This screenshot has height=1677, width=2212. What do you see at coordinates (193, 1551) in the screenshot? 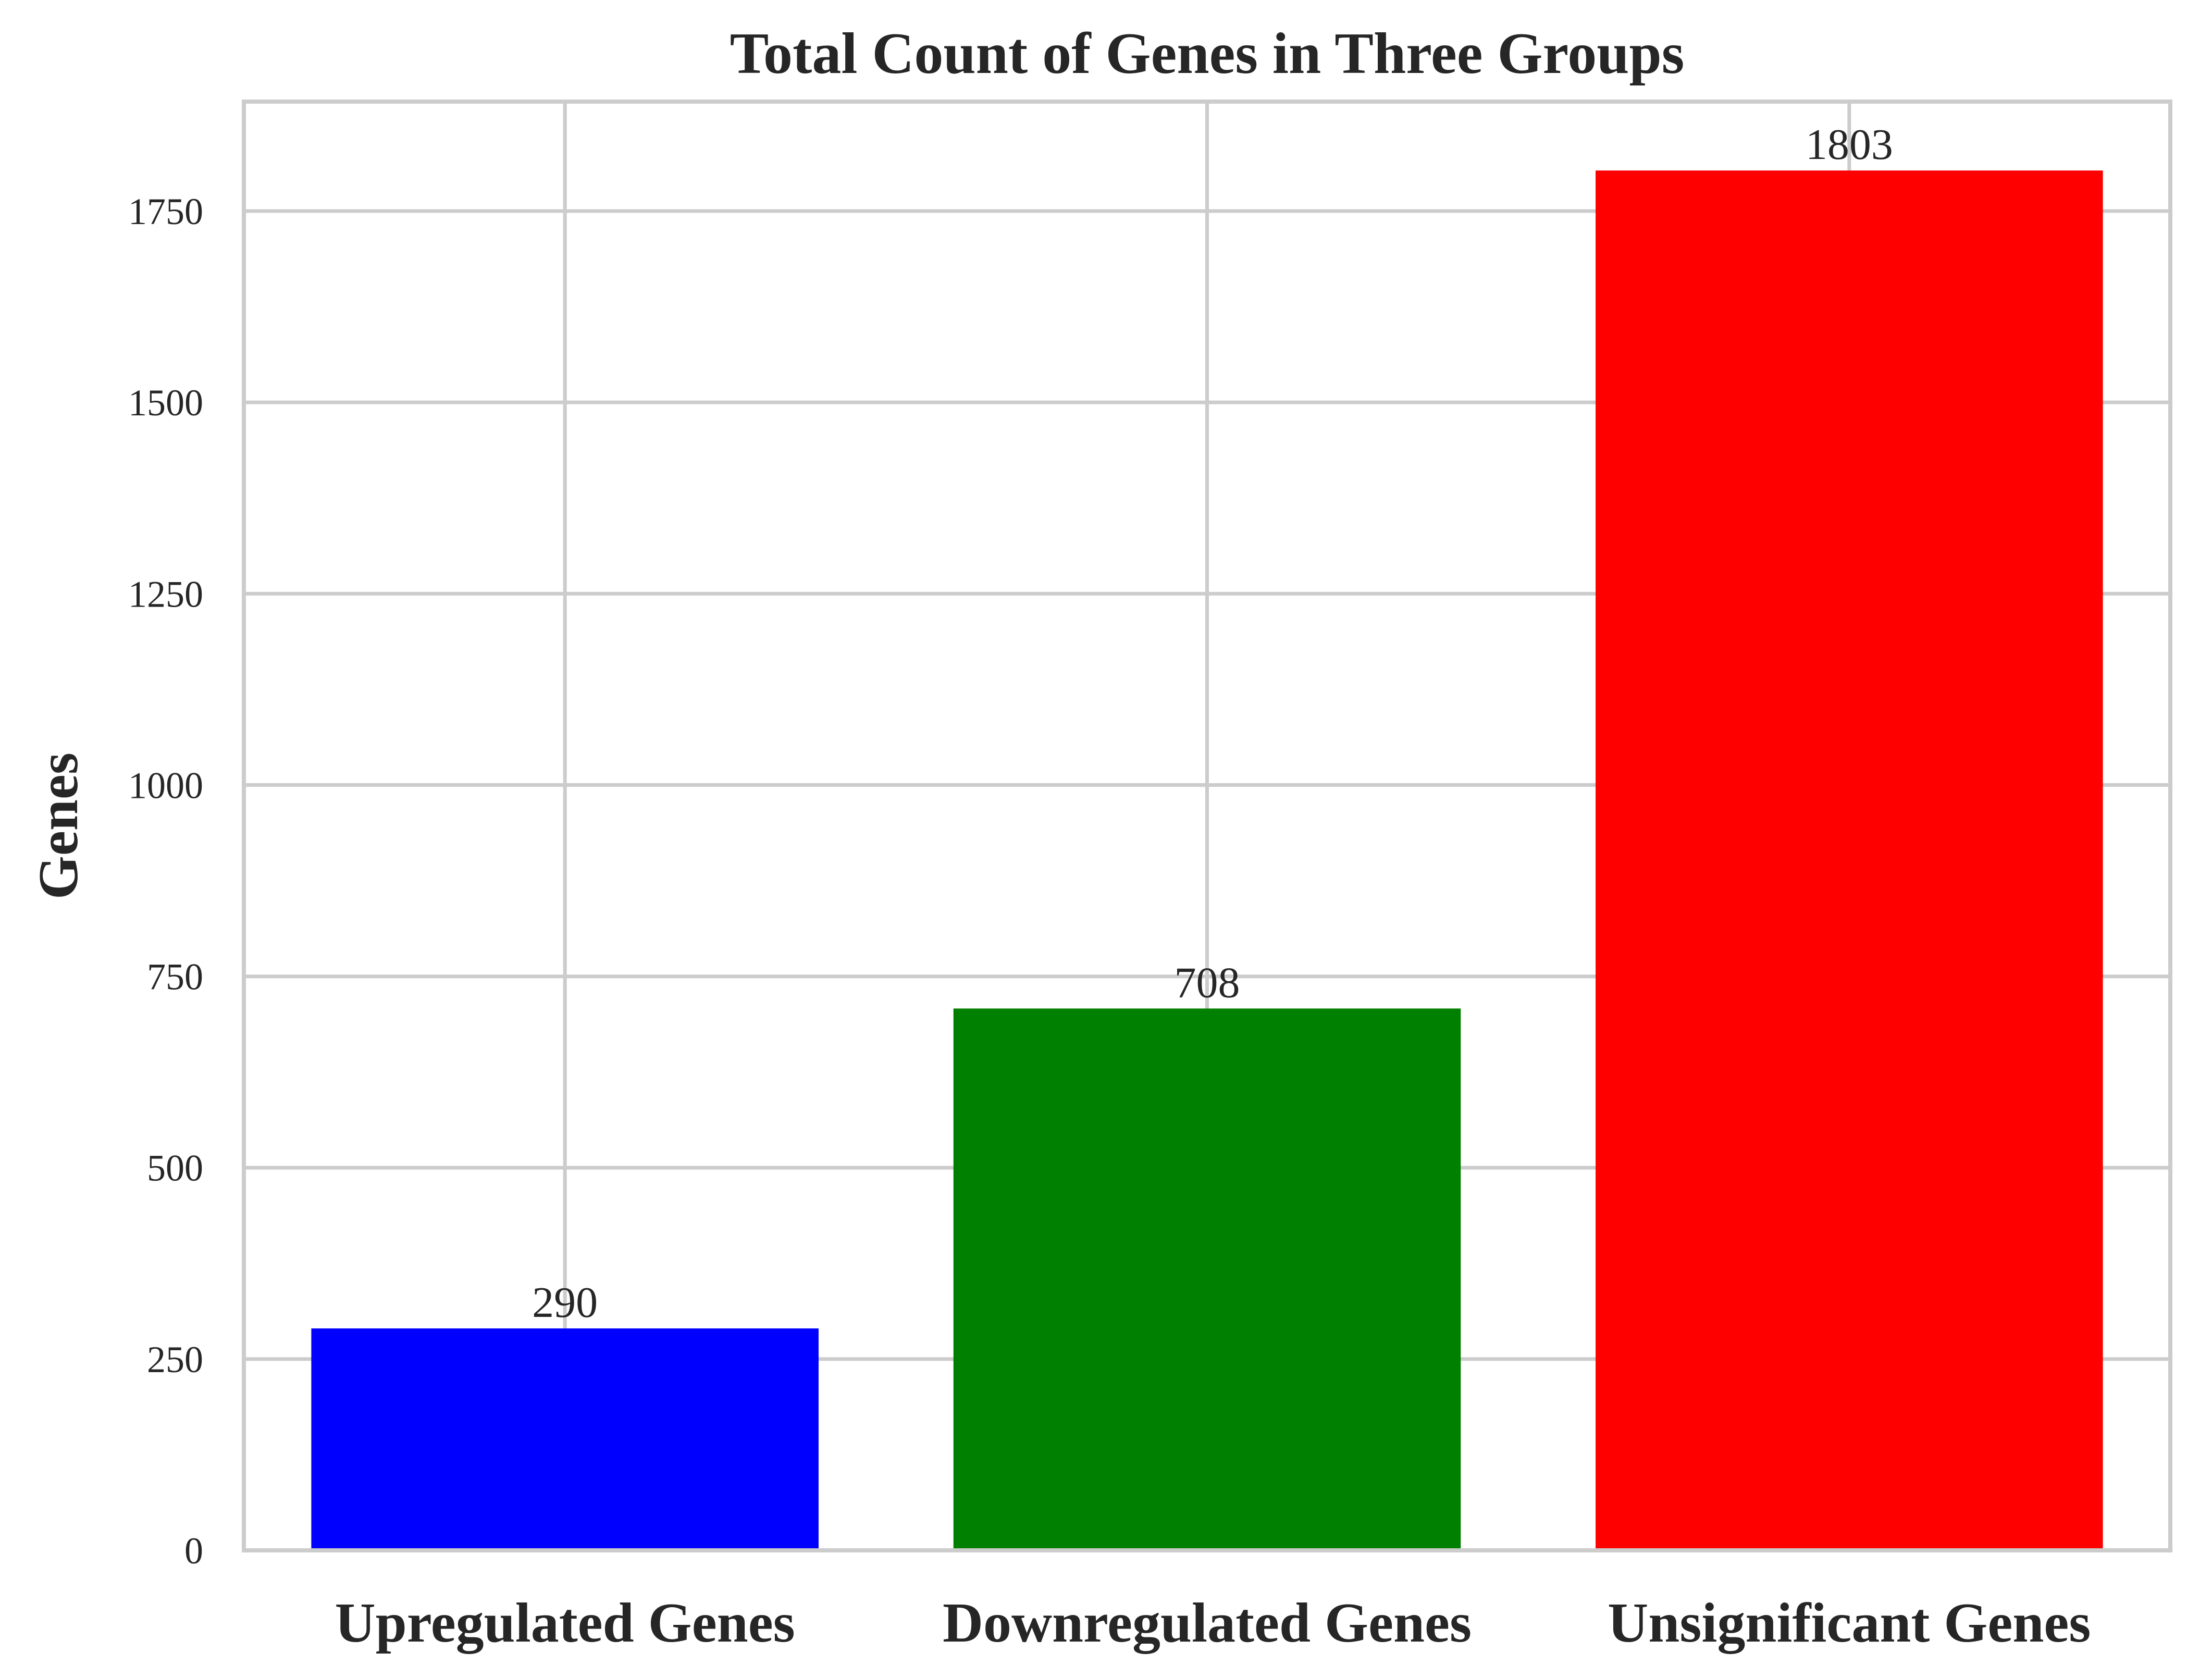
I see `y-tick-label: 0` at bounding box center [193, 1551].